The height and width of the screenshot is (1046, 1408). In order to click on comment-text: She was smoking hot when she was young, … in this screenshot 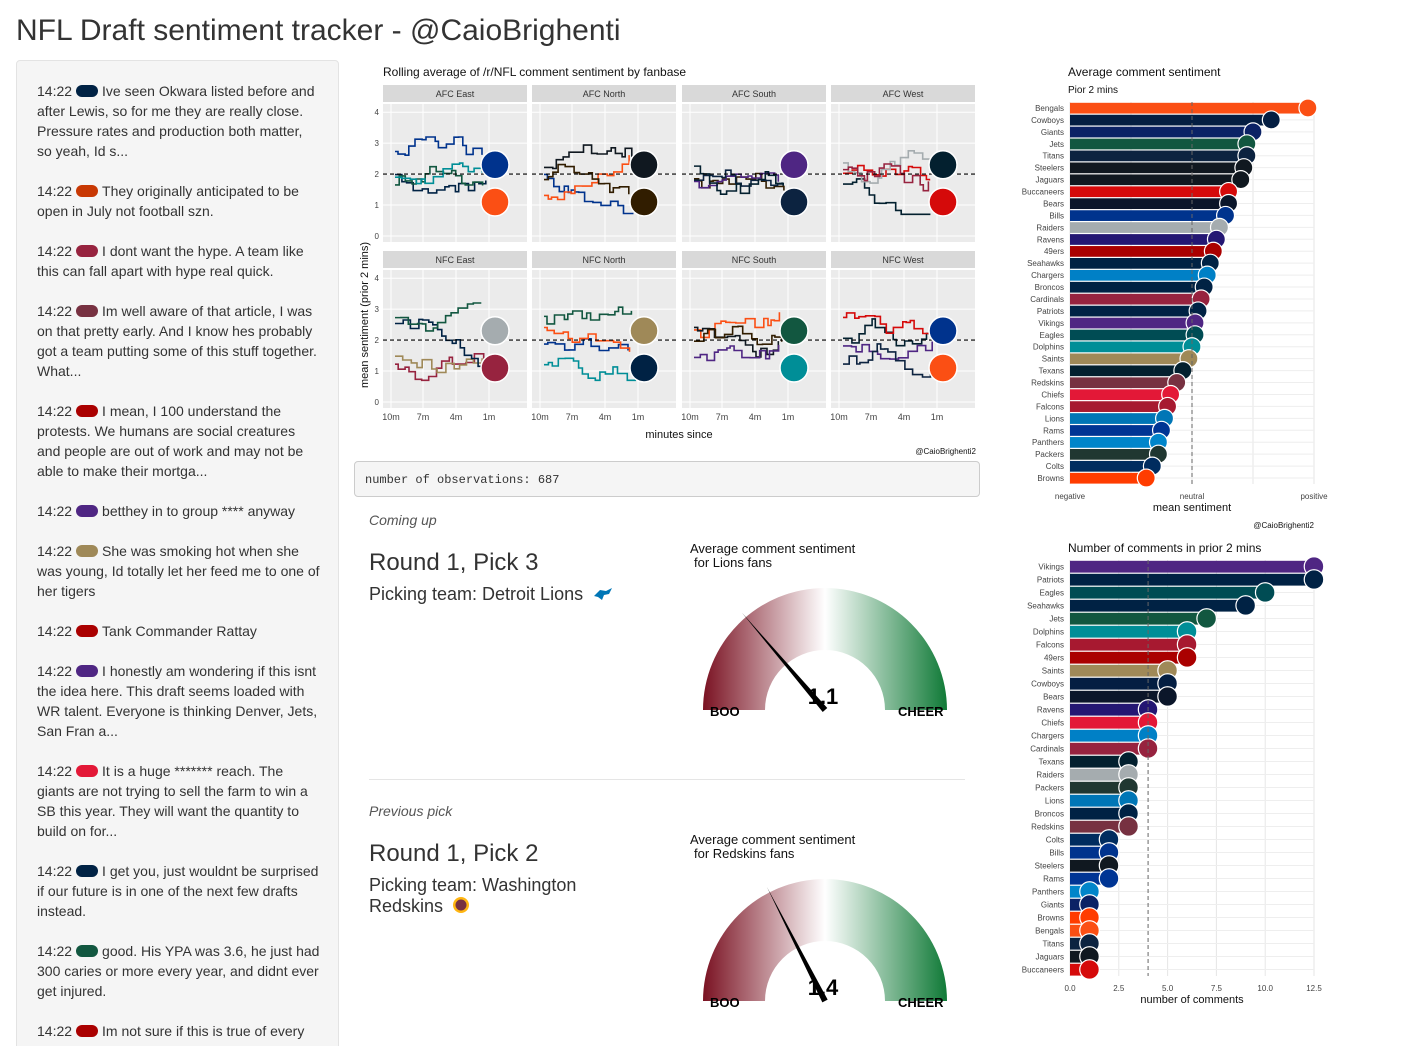, I will do `click(178, 571)`.